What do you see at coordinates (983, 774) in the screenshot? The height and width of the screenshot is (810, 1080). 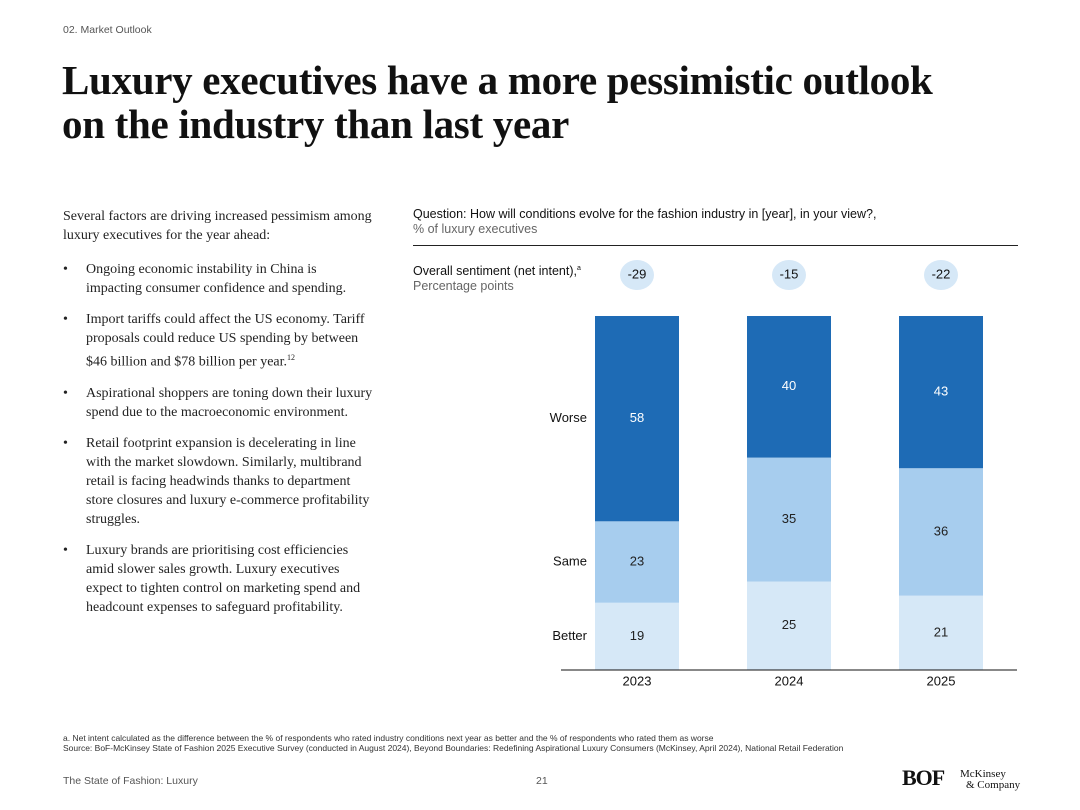 I see `mckinsey-logo-line1: McKinsey` at bounding box center [983, 774].